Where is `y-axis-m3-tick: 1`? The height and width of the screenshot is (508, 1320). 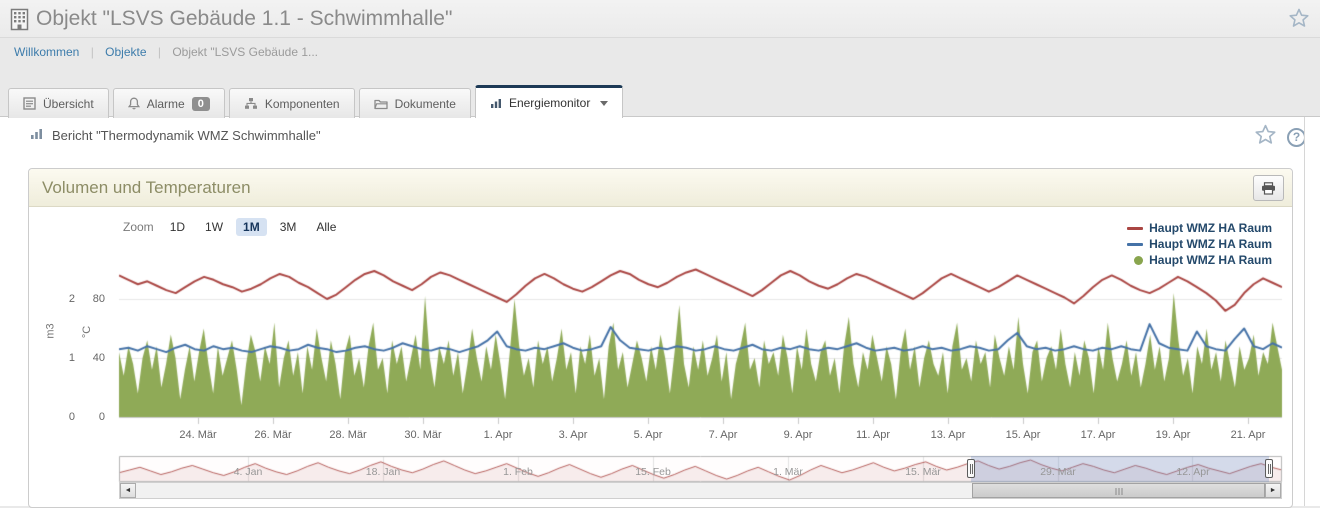 y-axis-m3-tick: 1 is located at coordinates (71, 358).